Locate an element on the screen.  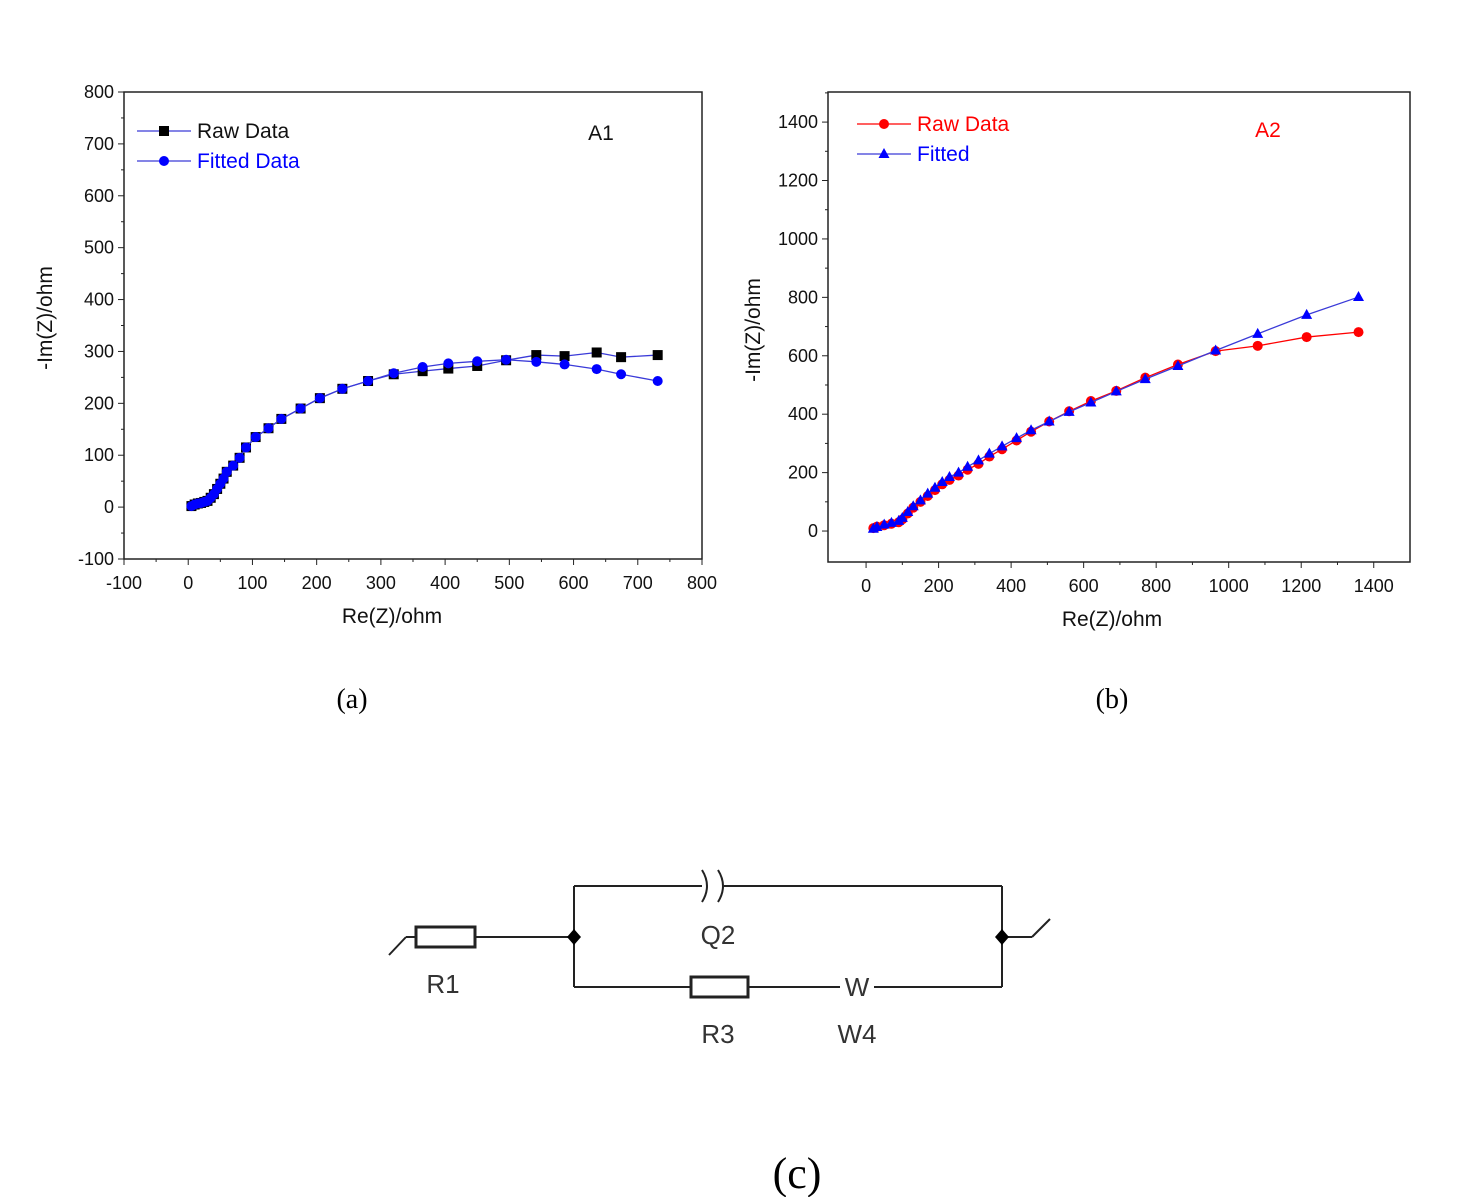
x-tick-label: 1000 is located at coordinates (1229, 586).